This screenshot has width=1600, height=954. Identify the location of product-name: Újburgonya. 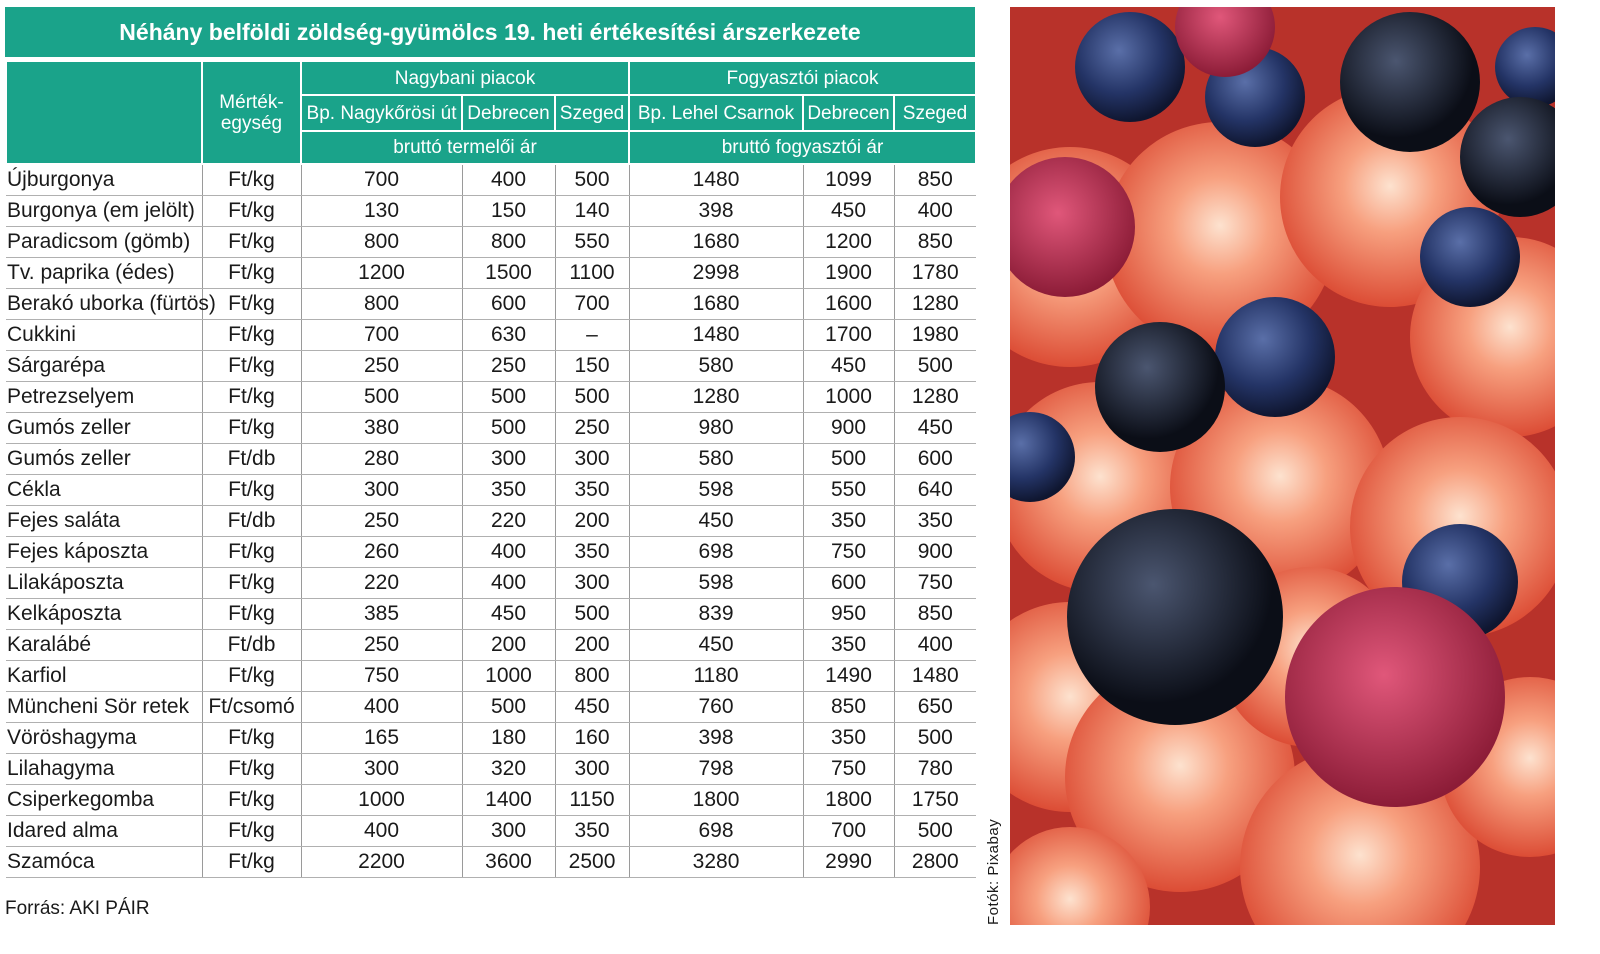
(104, 180).